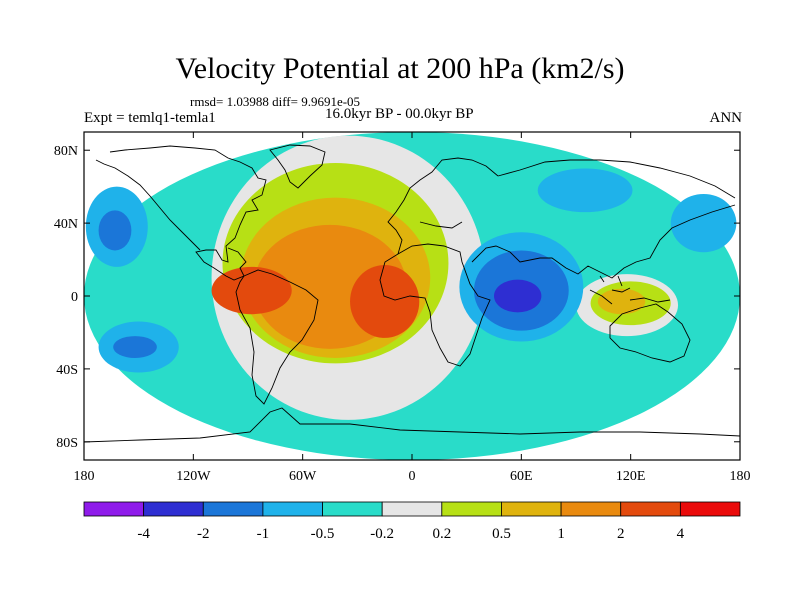  I want to click on chart-title: Velocity Potential at 200 hPa (km2/s), so click(400, 68).